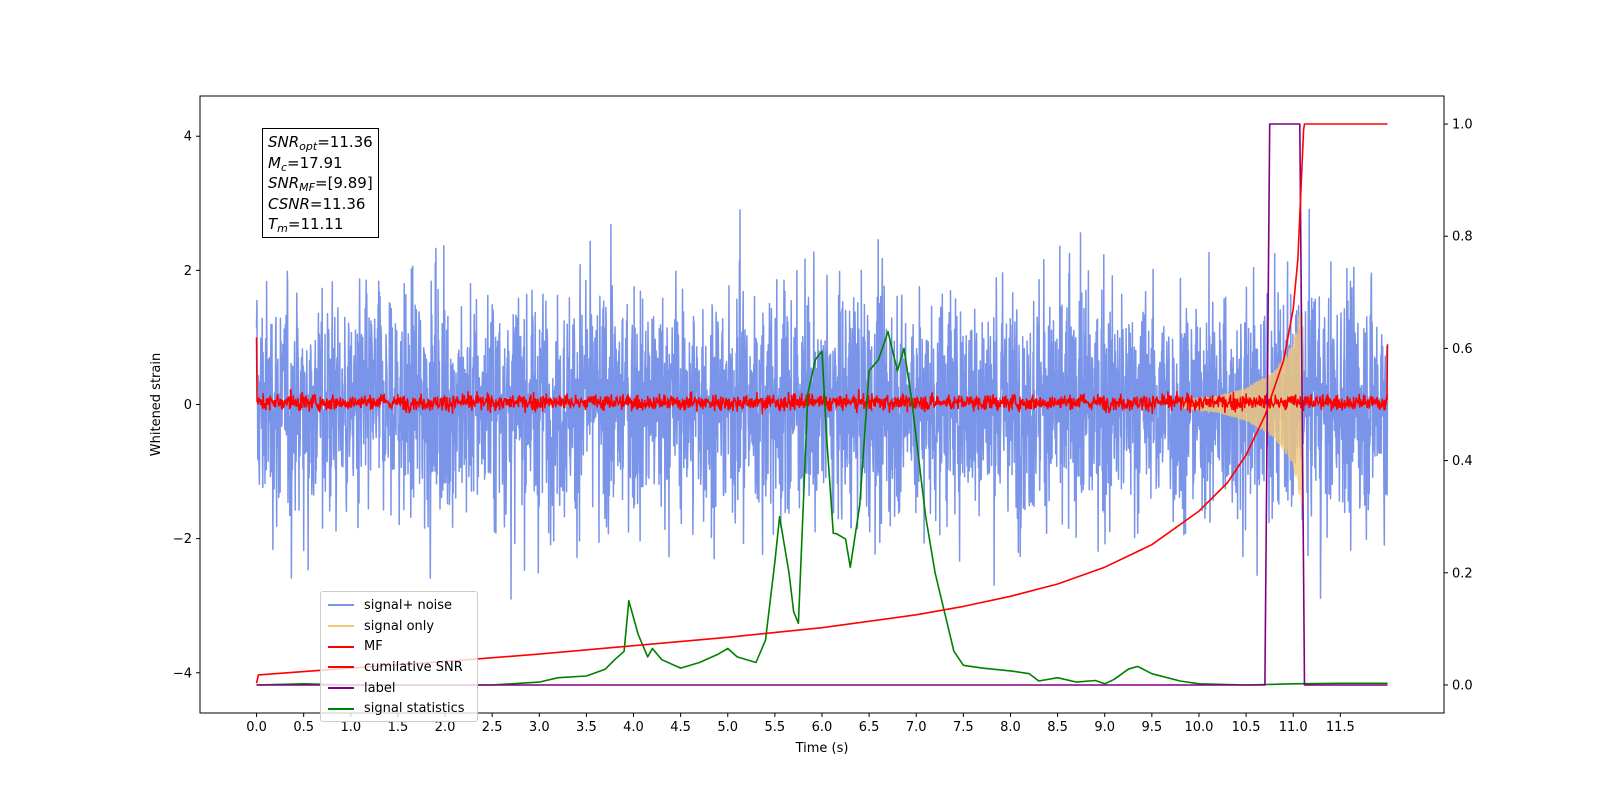  I want to click on x-tick-label: 3.5, so click(586, 727).